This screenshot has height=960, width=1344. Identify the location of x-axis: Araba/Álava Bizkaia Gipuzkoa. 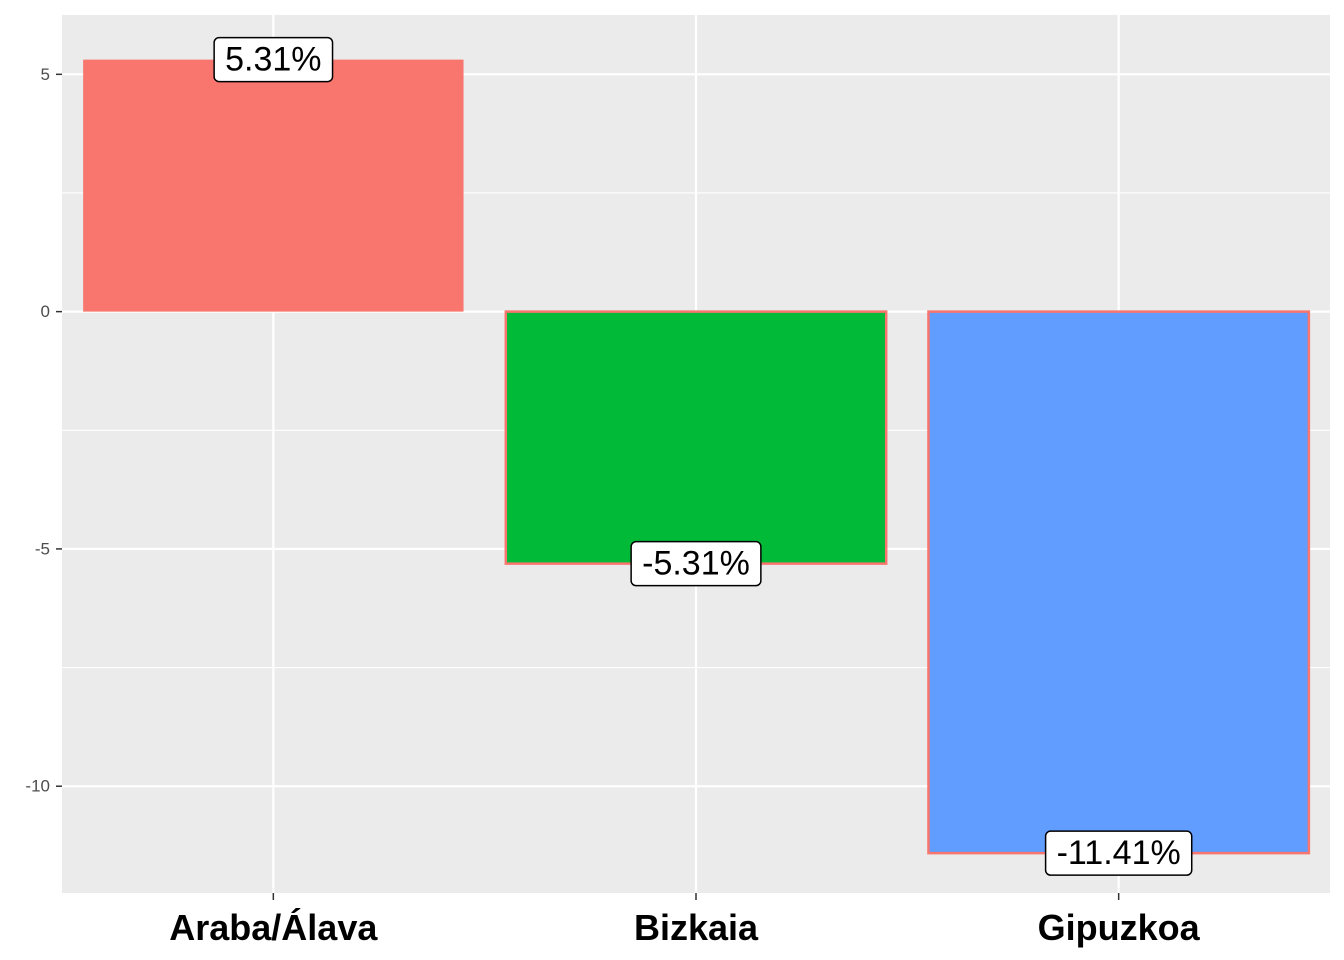
(685, 920).